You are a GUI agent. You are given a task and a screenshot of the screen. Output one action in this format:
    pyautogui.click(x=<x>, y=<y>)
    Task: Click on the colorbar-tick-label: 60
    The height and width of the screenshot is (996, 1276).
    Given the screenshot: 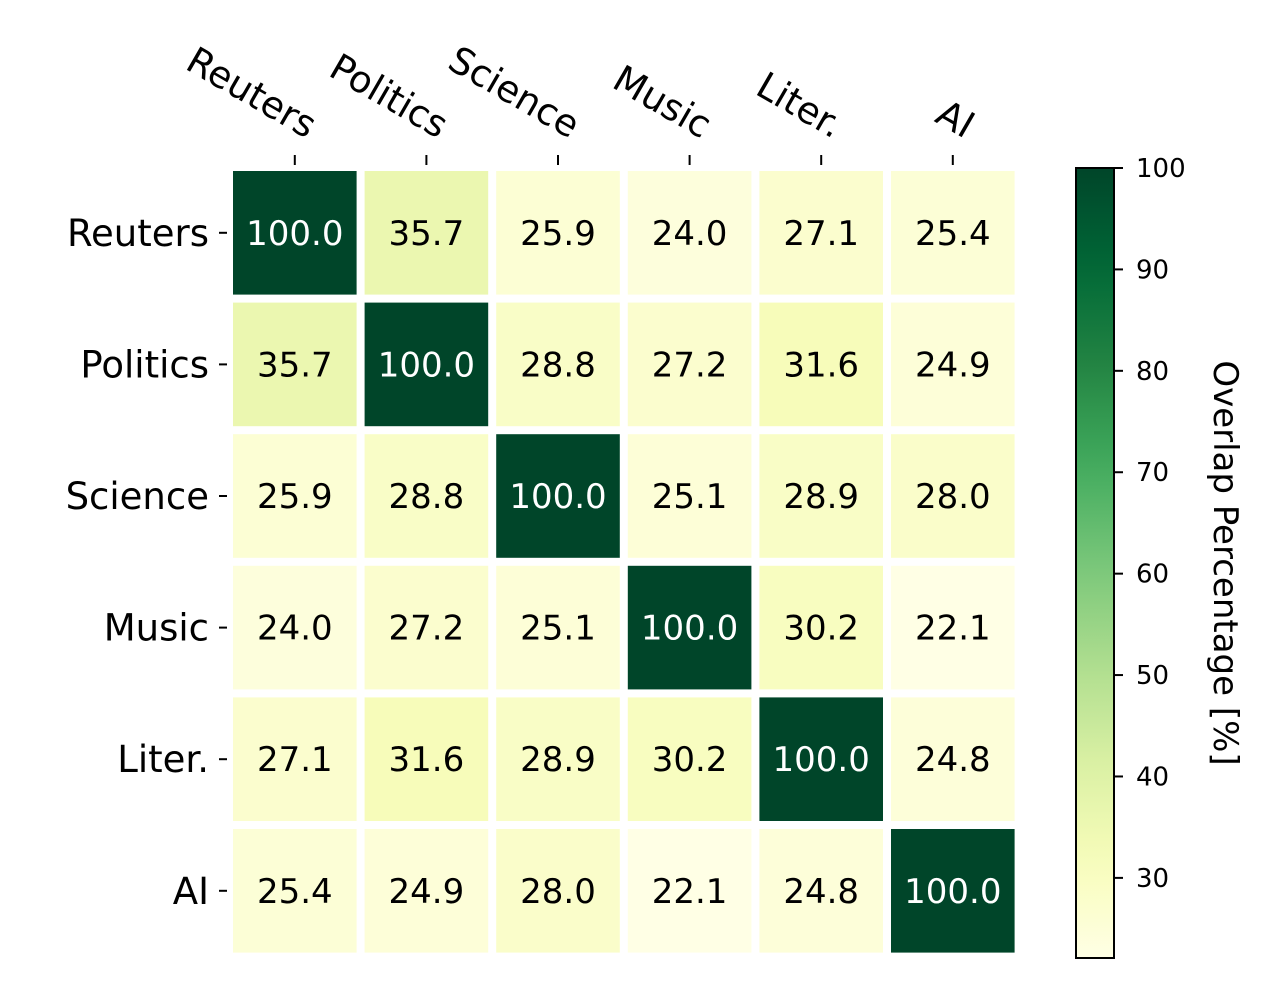 What is the action you would take?
    pyautogui.click(x=1152, y=575)
    